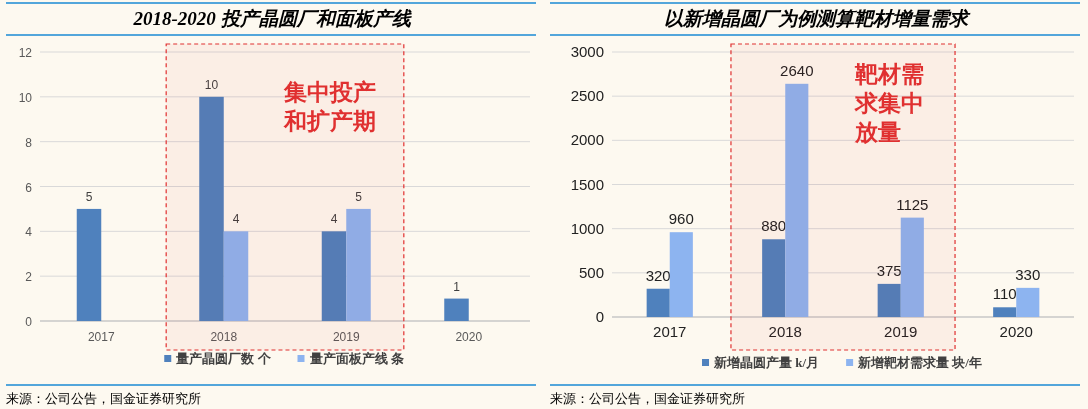  What do you see at coordinates (29, 142) in the screenshot?
I see `y-tick-label: 8` at bounding box center [29, 142].